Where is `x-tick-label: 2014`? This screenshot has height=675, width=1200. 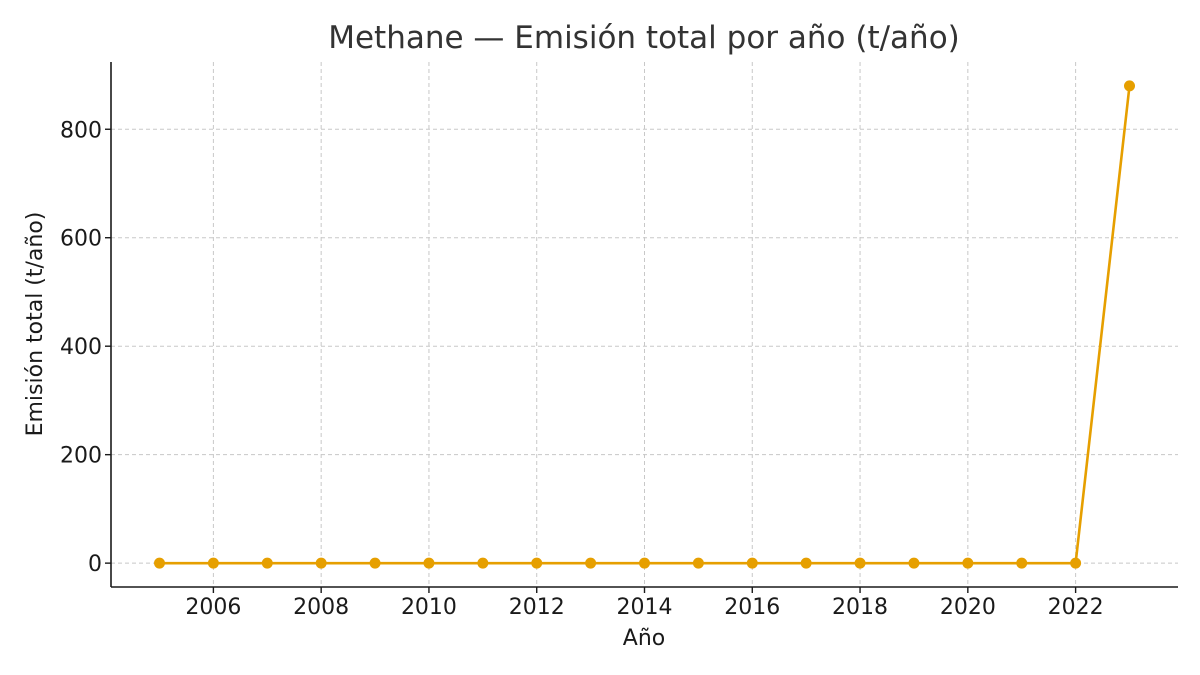 x-tick-label: 2014 is located at coordinates (645, 607).